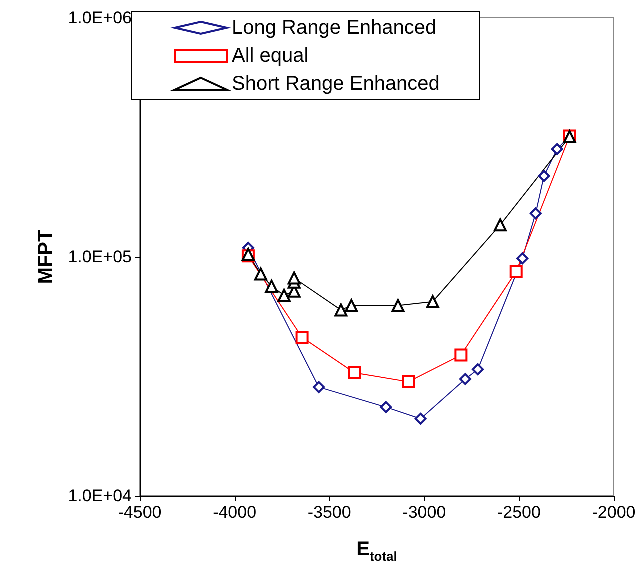  Describe the element at coordinates (100, 257) in the screenshot. I see `y-tick-label: 1.0E+05` at that location.